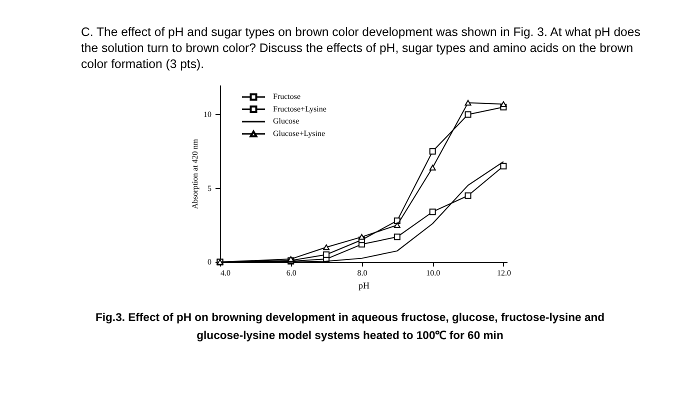 The image size is (700, 398). What do you see at coordinates (287, 96) in the screenshot?
I see `legend-label: Fructose` at bounding box center [287, 96].